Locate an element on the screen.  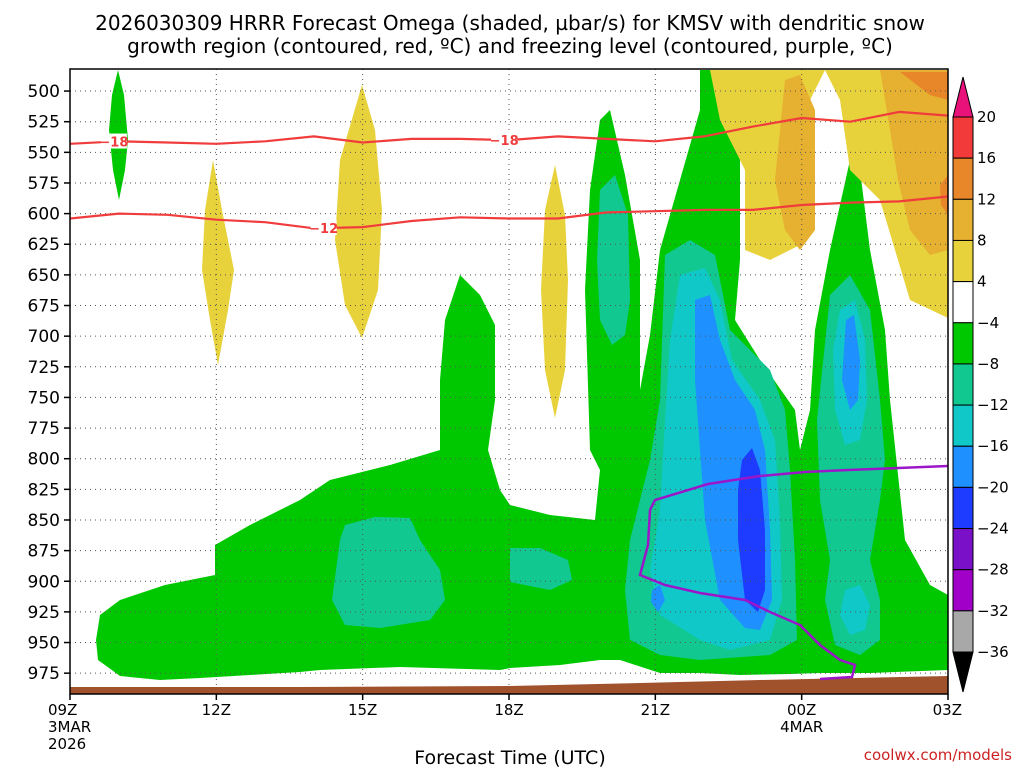
colorbar-label-10: −24 is located at coordinates (993, 529).